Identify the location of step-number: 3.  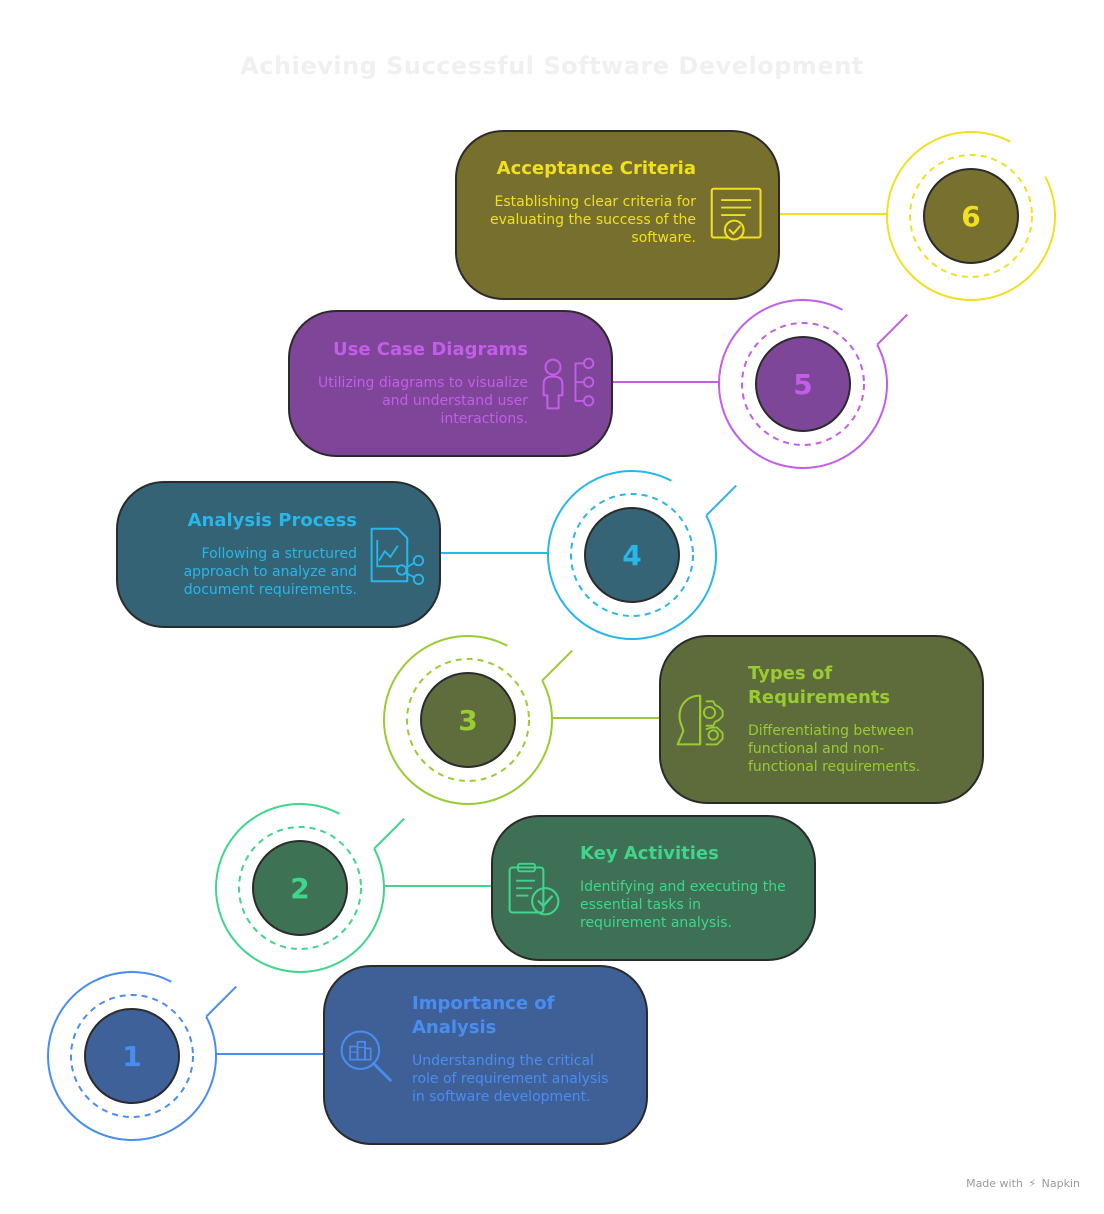
(467, 720).